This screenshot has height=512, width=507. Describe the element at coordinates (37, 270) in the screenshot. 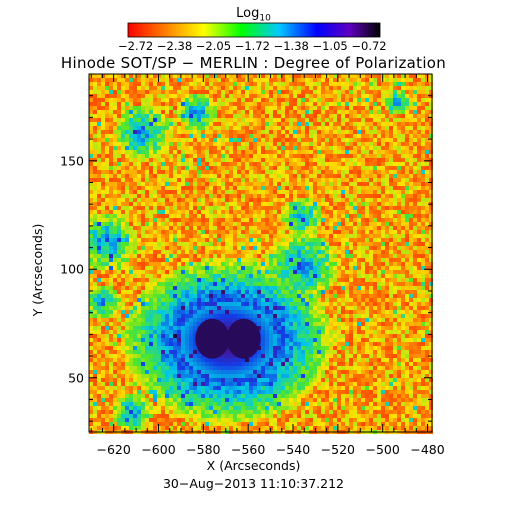

I see `y-axis-label: Y (Arcseconds)` at that location.